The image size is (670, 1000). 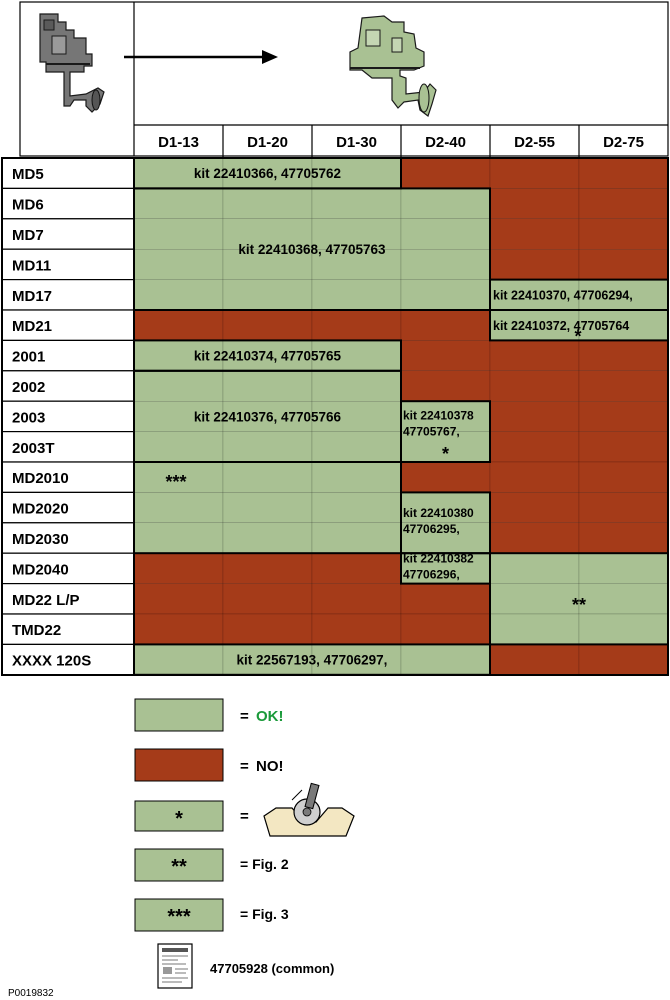 What do you see at coordinates (270, 716) in the screenshot?
I see `legend-ok-label: OK!` at bounding box center [270, 716].